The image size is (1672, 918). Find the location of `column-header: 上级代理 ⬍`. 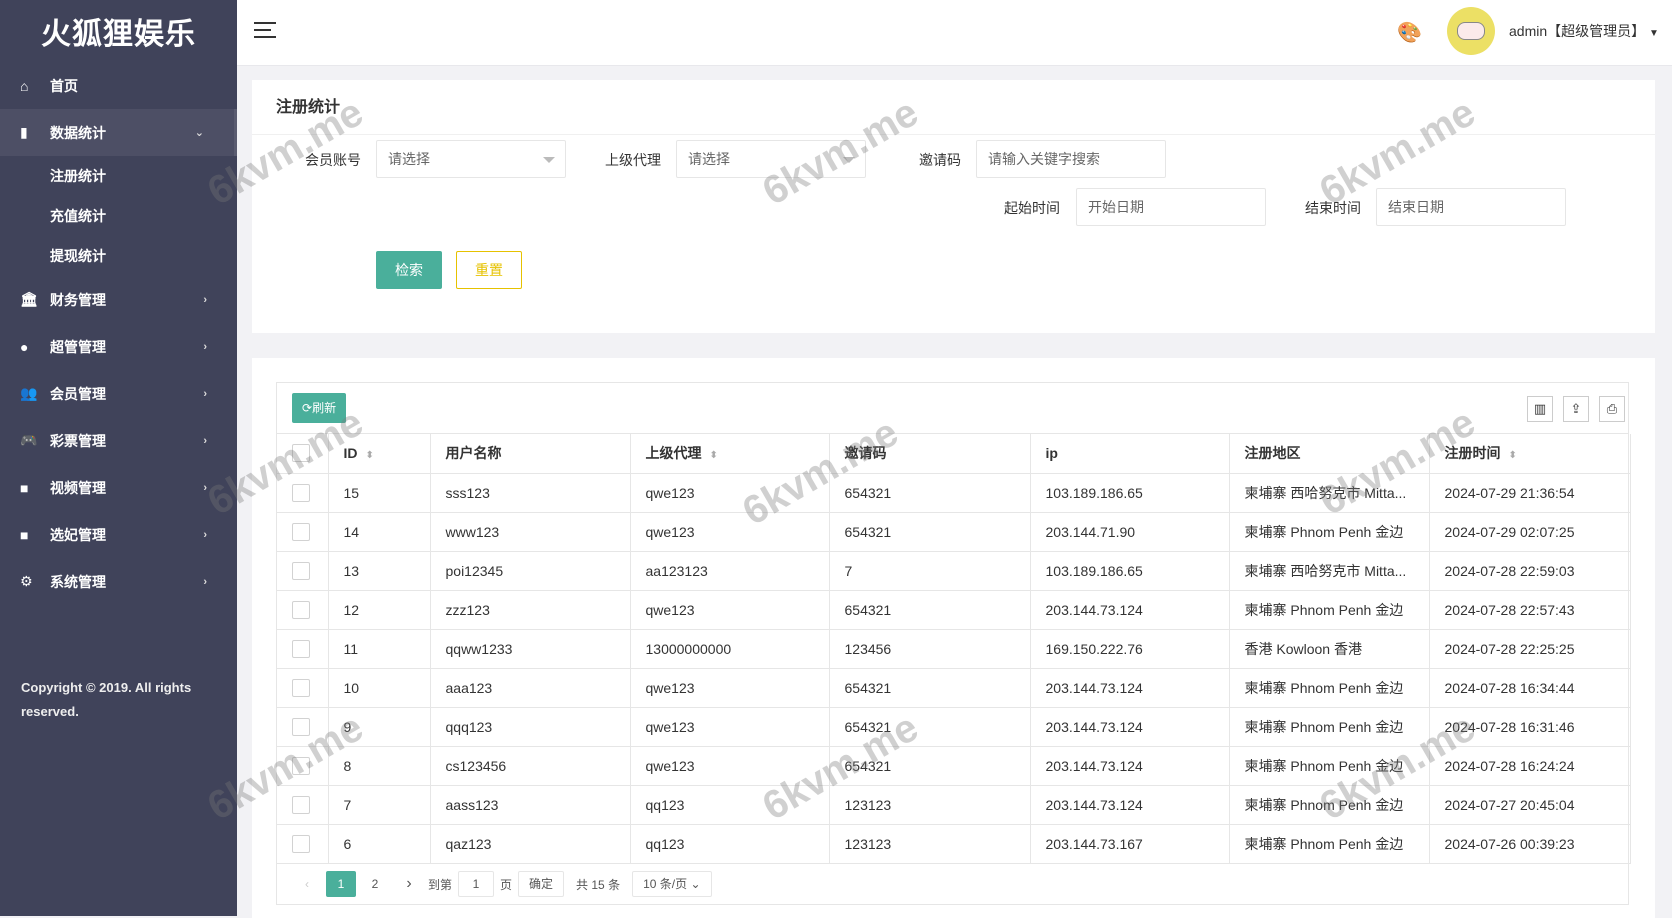

column-header: 上级代理 ⬍ is located at coordinates (730, 454).